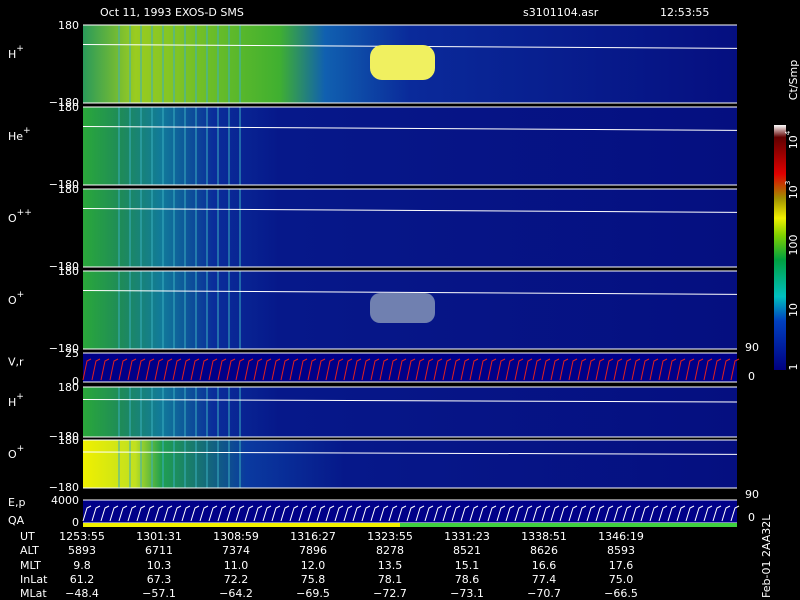 The height and width of the screenshot is (600, 800). Describe the element at coordinates (236, 550) in the screenshot. I see `cell: 7374` at that location.